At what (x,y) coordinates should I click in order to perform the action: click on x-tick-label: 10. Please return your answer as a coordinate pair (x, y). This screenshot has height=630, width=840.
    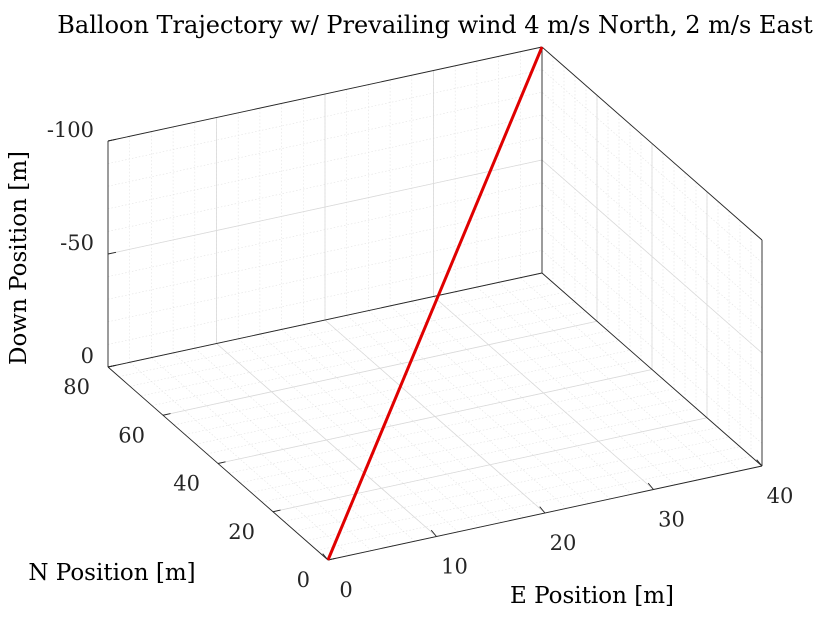
    Looking at the image, I should click on (454, 567).